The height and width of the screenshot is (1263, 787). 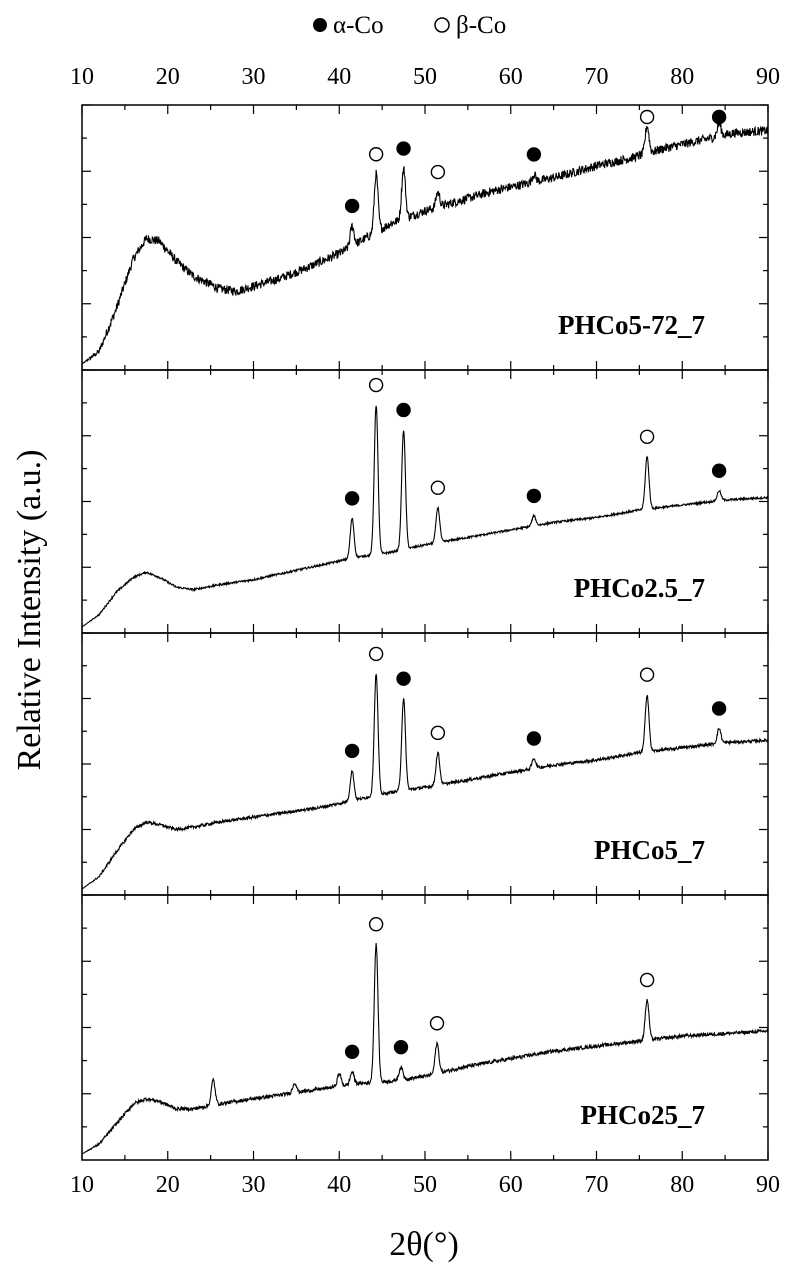 I want to click on bottom-x-tick-label: 80, so click(x=682, y=1185).